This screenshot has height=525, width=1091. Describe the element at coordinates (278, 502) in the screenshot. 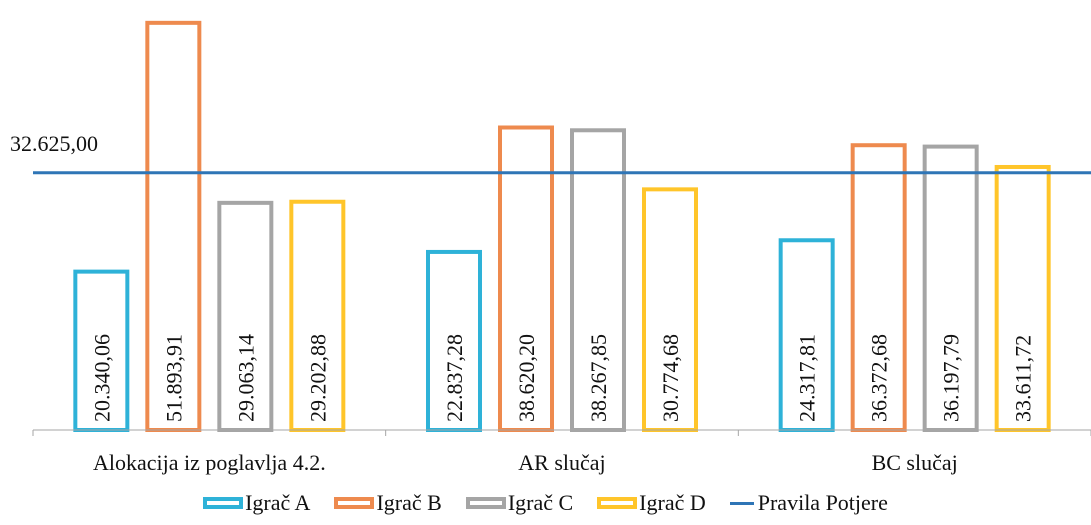

I see `legend-label-igrac-a: Igrač A` at that location.